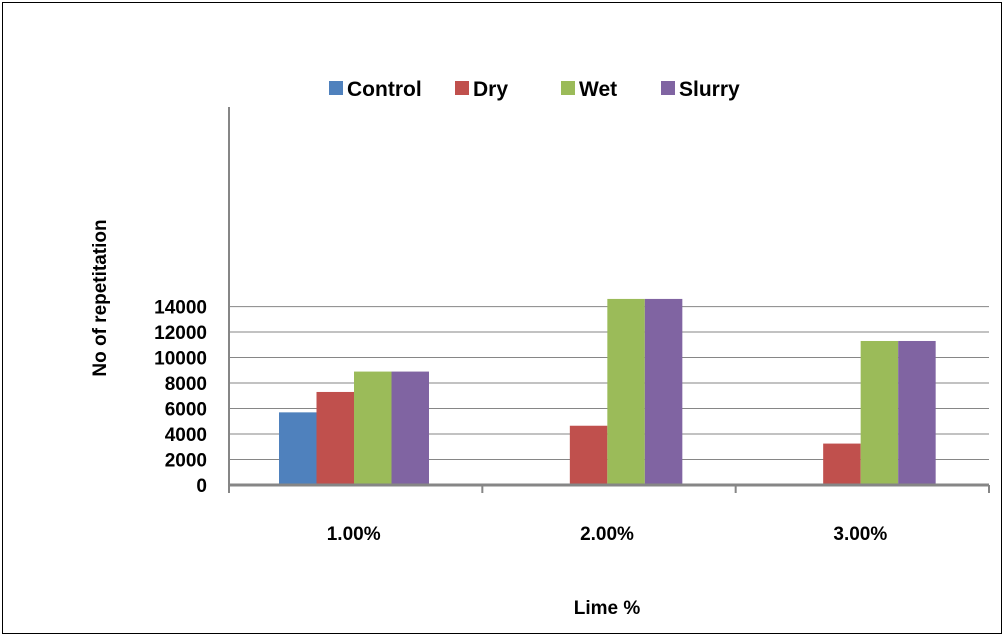  Describe the element at coordinates (180, 308) in the screenshot. I see `y-tick-label: 14000` at that location.